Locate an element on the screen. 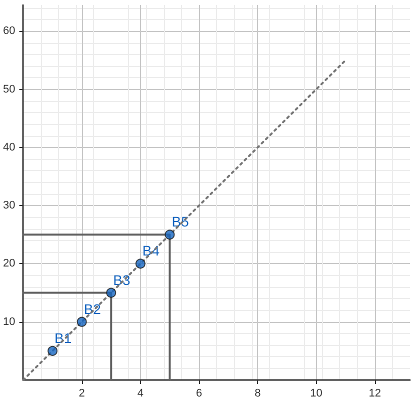  x-tick-label: 6 is located at coordinates (199, 394).